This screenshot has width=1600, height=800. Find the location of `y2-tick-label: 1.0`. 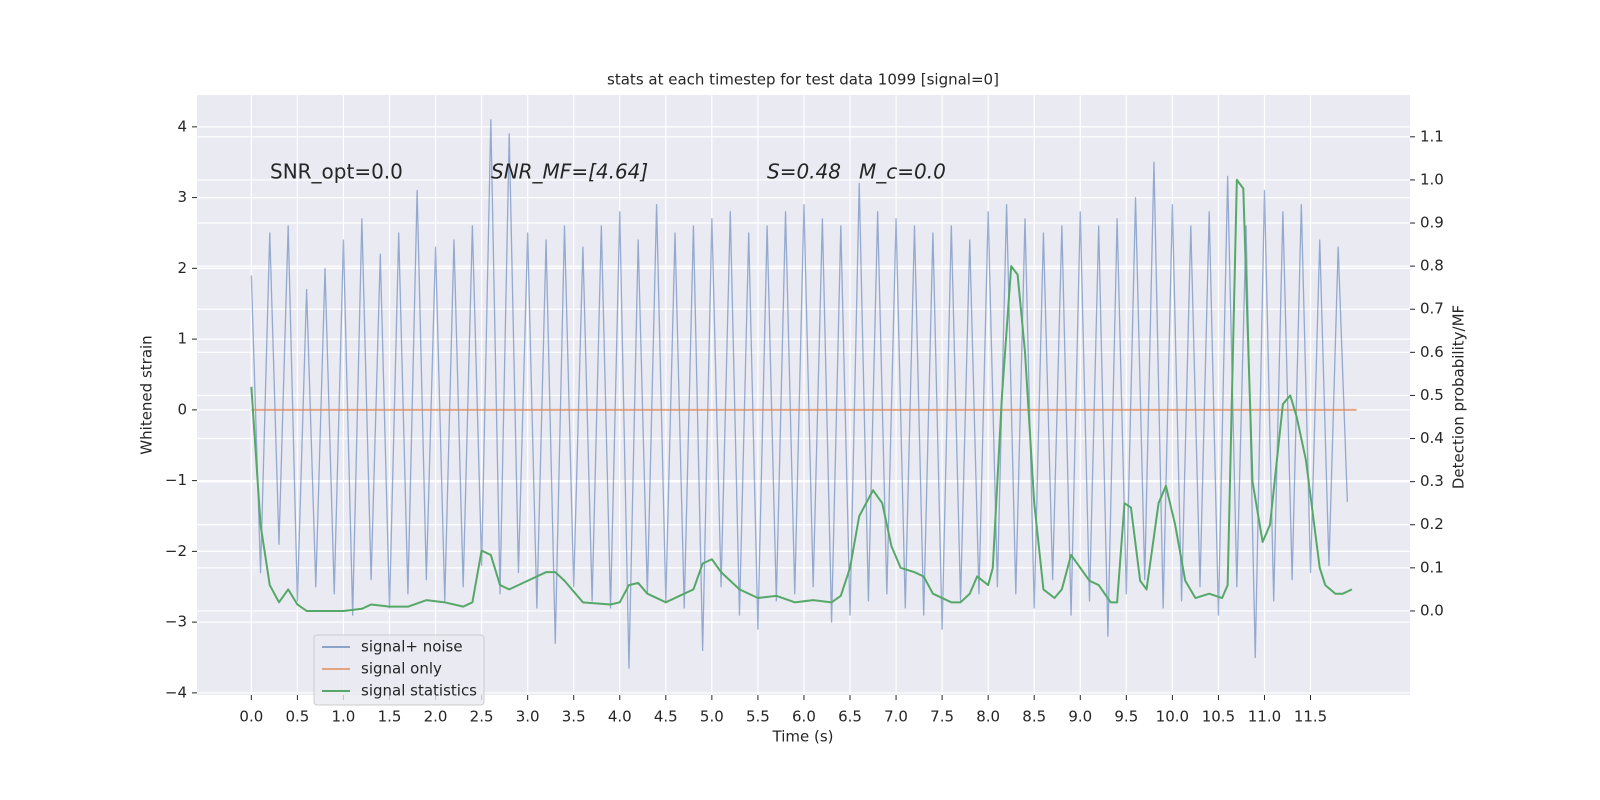

y2-tick-label: 1.0 is located at coordinates (1432, 179).